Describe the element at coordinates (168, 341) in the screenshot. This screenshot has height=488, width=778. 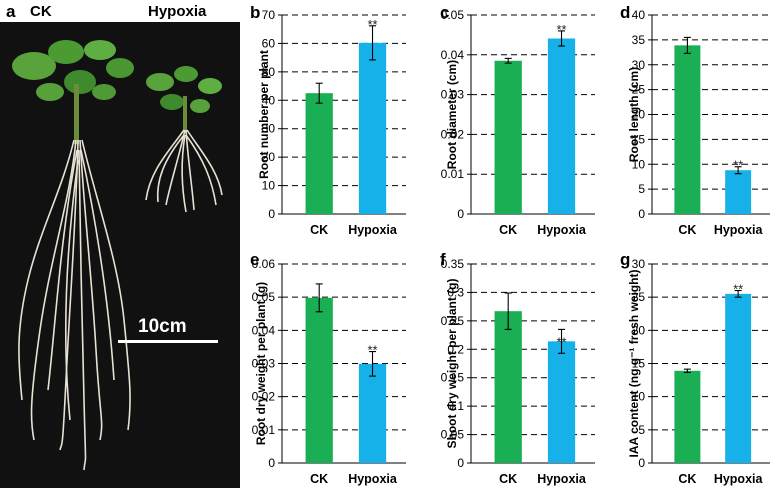
I see `scale-bar` at that location.